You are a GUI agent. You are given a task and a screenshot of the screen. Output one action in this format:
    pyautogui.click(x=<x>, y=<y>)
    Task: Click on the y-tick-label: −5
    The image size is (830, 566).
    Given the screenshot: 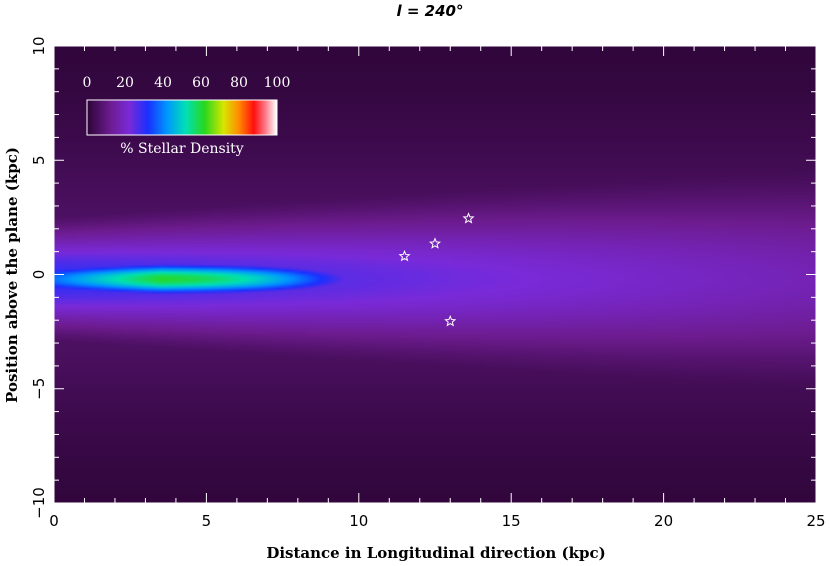 What is the action you would take?
    pyautogui.click(x=39, y=389)
    